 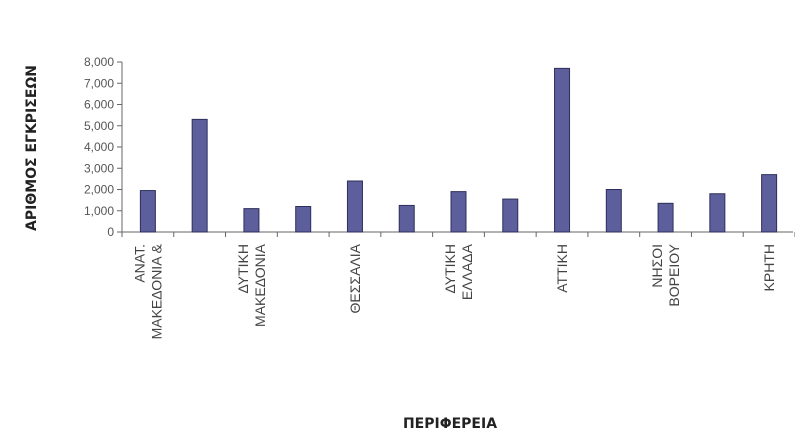 I want to click on y-tick-label: 4,000, so click(x=99, y=147).